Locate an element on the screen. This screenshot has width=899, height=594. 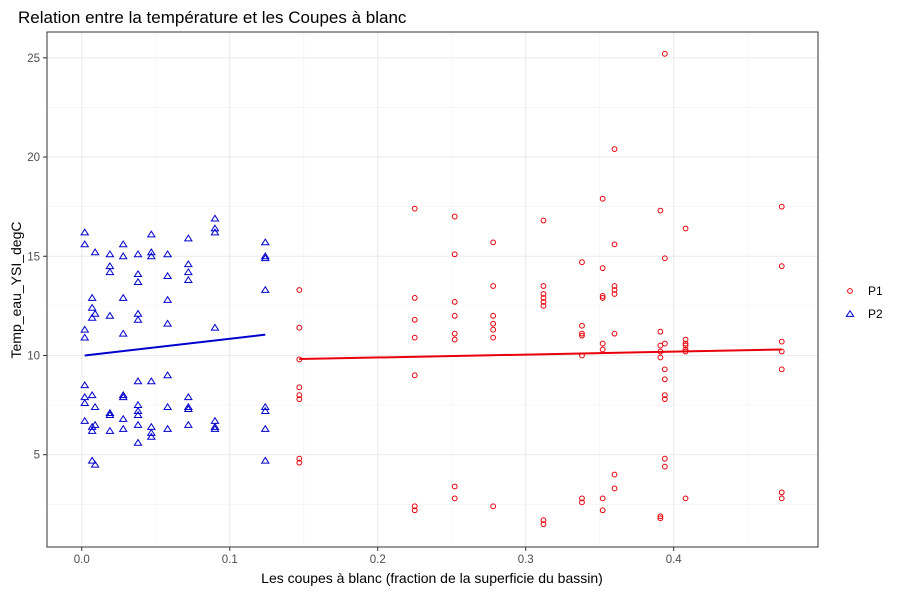
legend-key-p1 is located at coordinates (850, 291).